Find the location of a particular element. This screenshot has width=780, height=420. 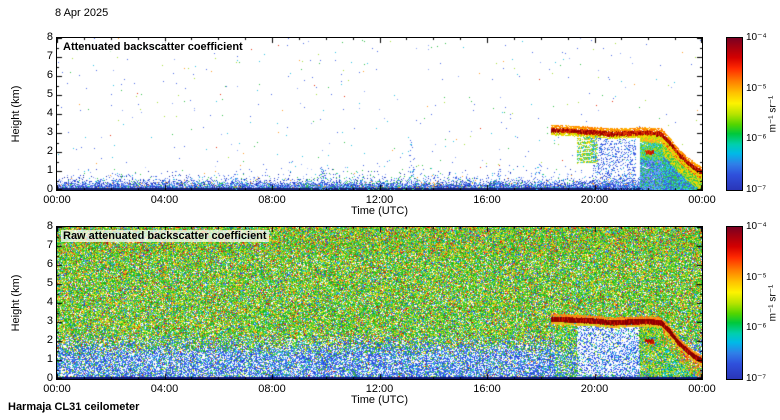

colorbar2-unit-label: m⁻¹ sr⁻¹ is located at coordinates (773, 303).